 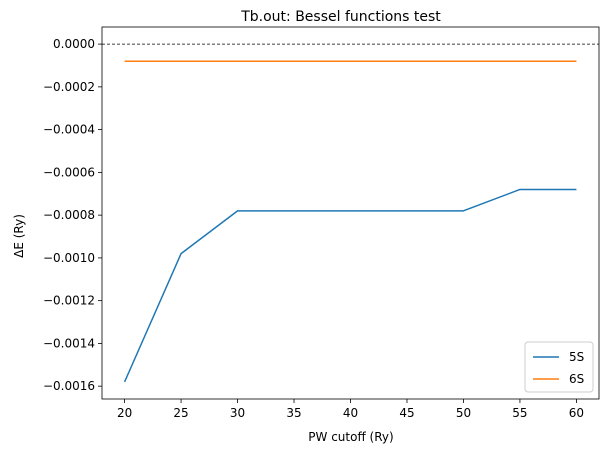 I want to click on x-tick-label: 55, so click(x=519, y=413).